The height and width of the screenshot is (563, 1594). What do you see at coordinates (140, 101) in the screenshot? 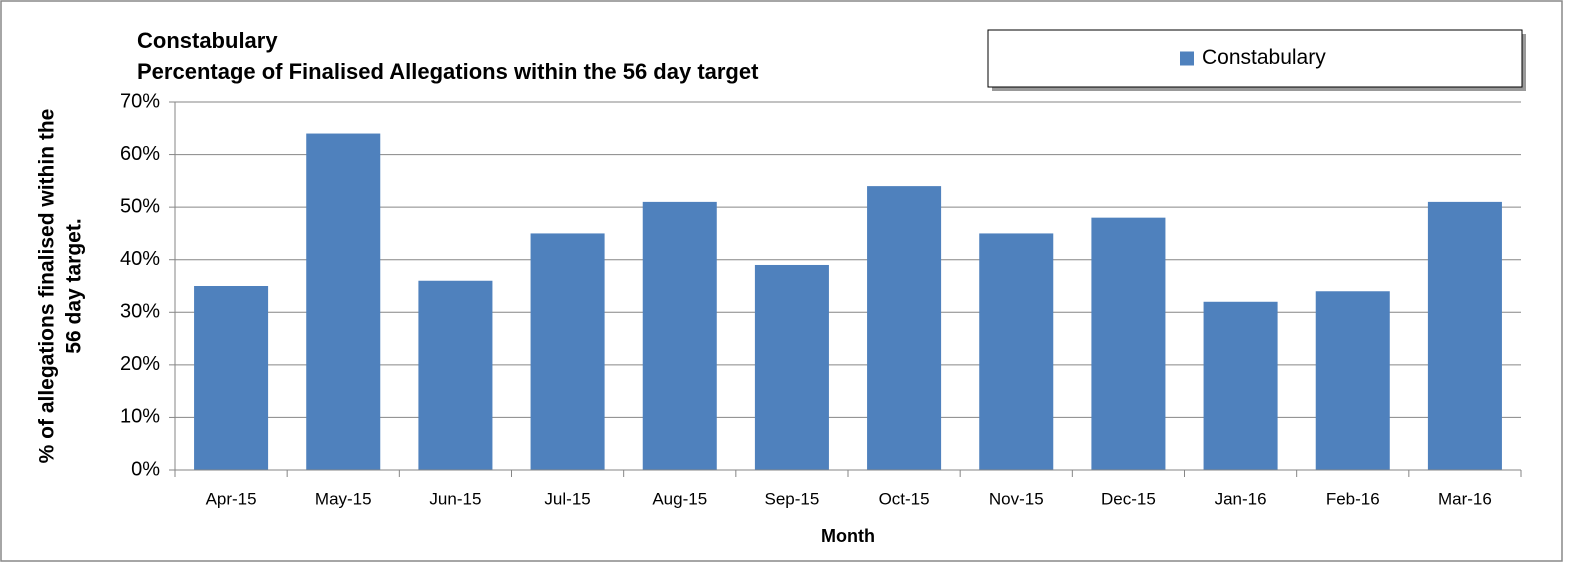
I see `y-tick-label: 70%` at bounding box center [140, 101].